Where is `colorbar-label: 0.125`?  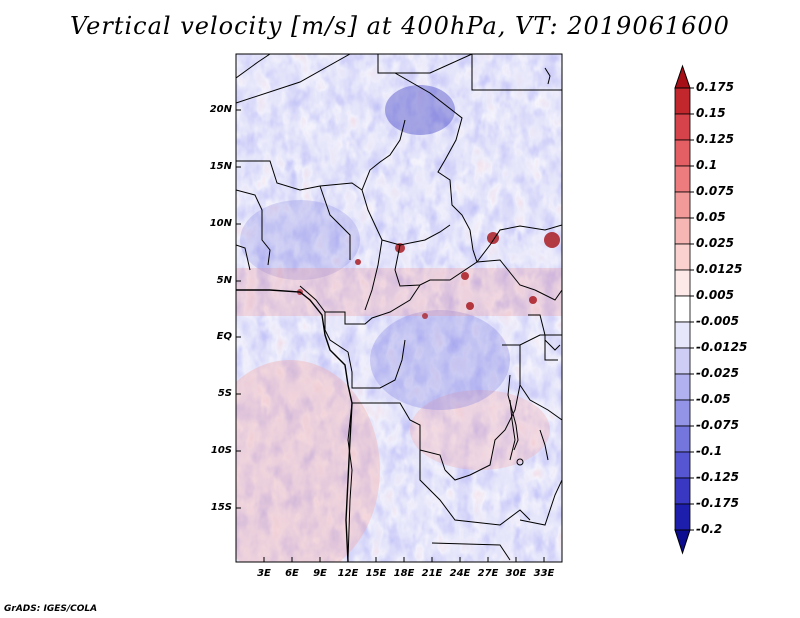
colorbar-label: 0.125 is located at coordinates (715, 139).